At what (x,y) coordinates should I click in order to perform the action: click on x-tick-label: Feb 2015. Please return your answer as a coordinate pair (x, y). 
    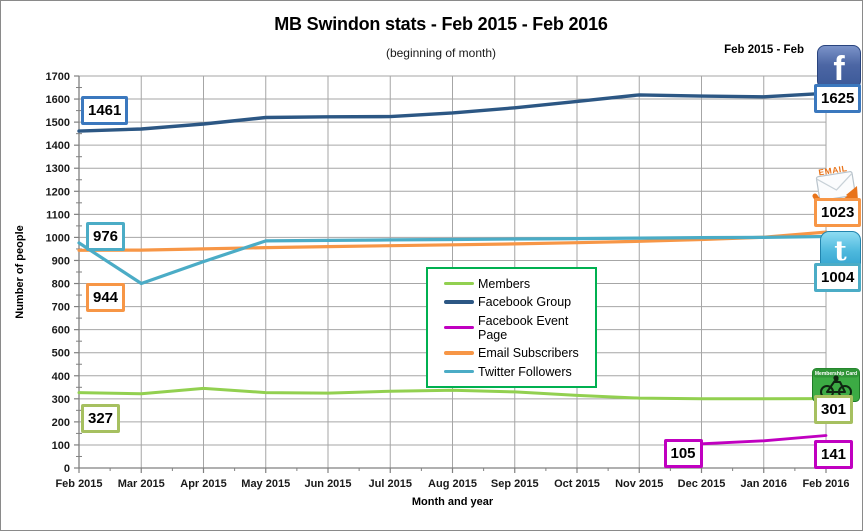
    Looking at the image, I should click on (78, 484).